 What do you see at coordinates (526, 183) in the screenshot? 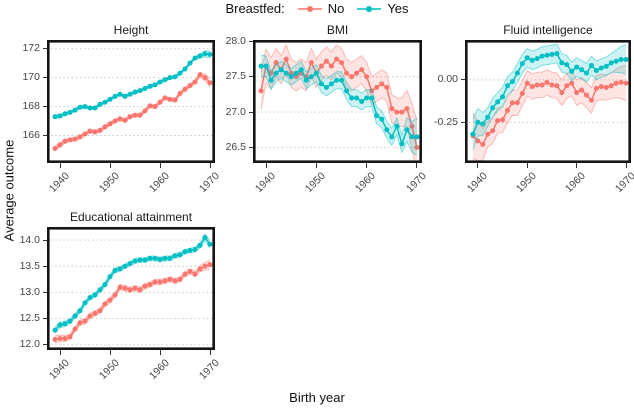
I see `x-tick-label: 1950` at bounding box center [526, 183].